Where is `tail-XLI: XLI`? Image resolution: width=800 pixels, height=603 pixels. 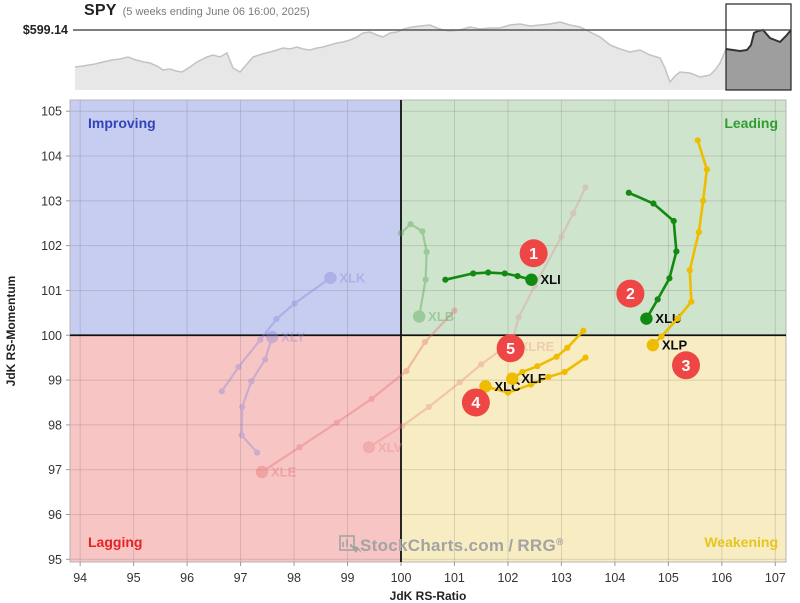
tail-XLI: XLI is located at coordinates (501, 278).